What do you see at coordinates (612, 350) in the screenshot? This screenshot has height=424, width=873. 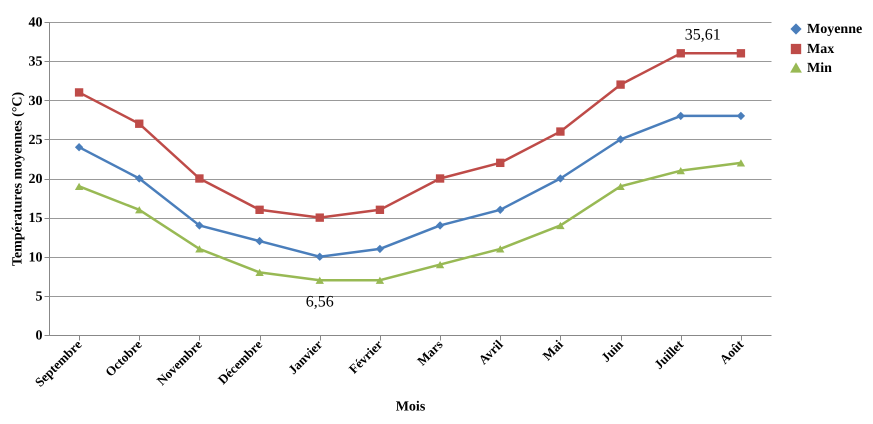 I see `x-tick-label: Juin` at bounding box center [612, 350].